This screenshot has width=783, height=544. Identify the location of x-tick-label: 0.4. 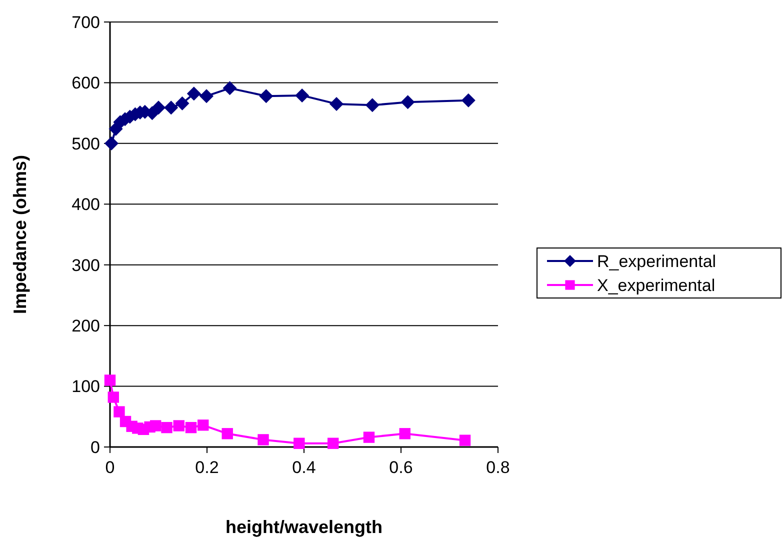
(304, 467).